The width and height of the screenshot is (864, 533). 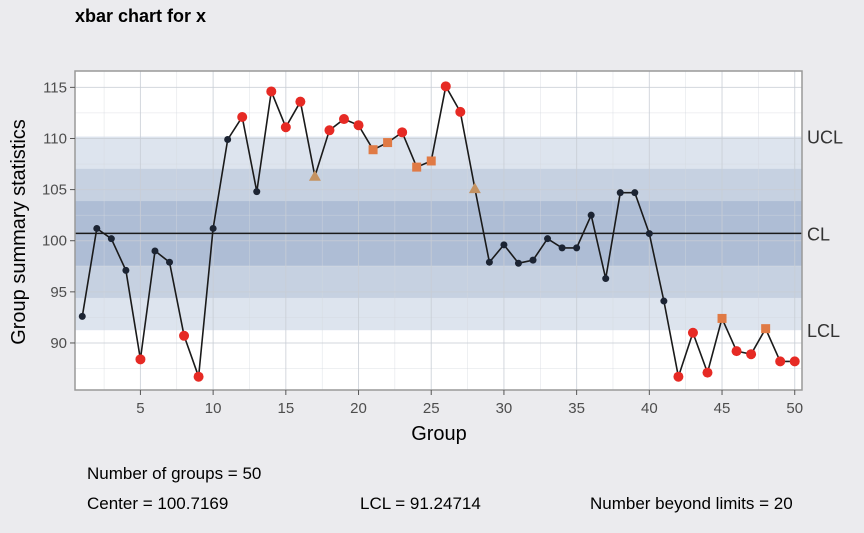 What do you see at coordinates (504, 408) in the screenshot?
I see `x-tick-label: 30` at bounding box center [504, 408].